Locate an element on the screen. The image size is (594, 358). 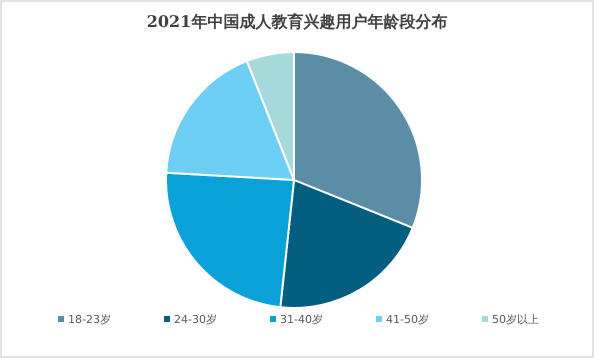
legend-label: 24-30岁 is located at coordinates (195, 319).